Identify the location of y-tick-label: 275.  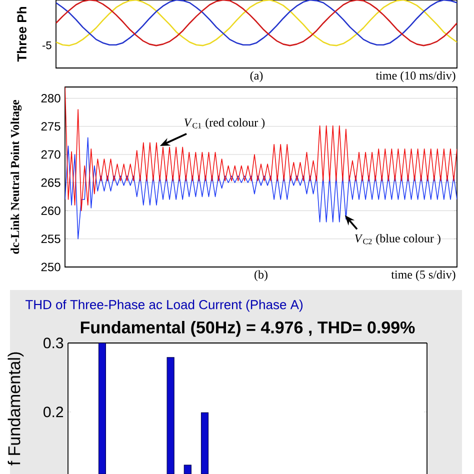
(50, 126).